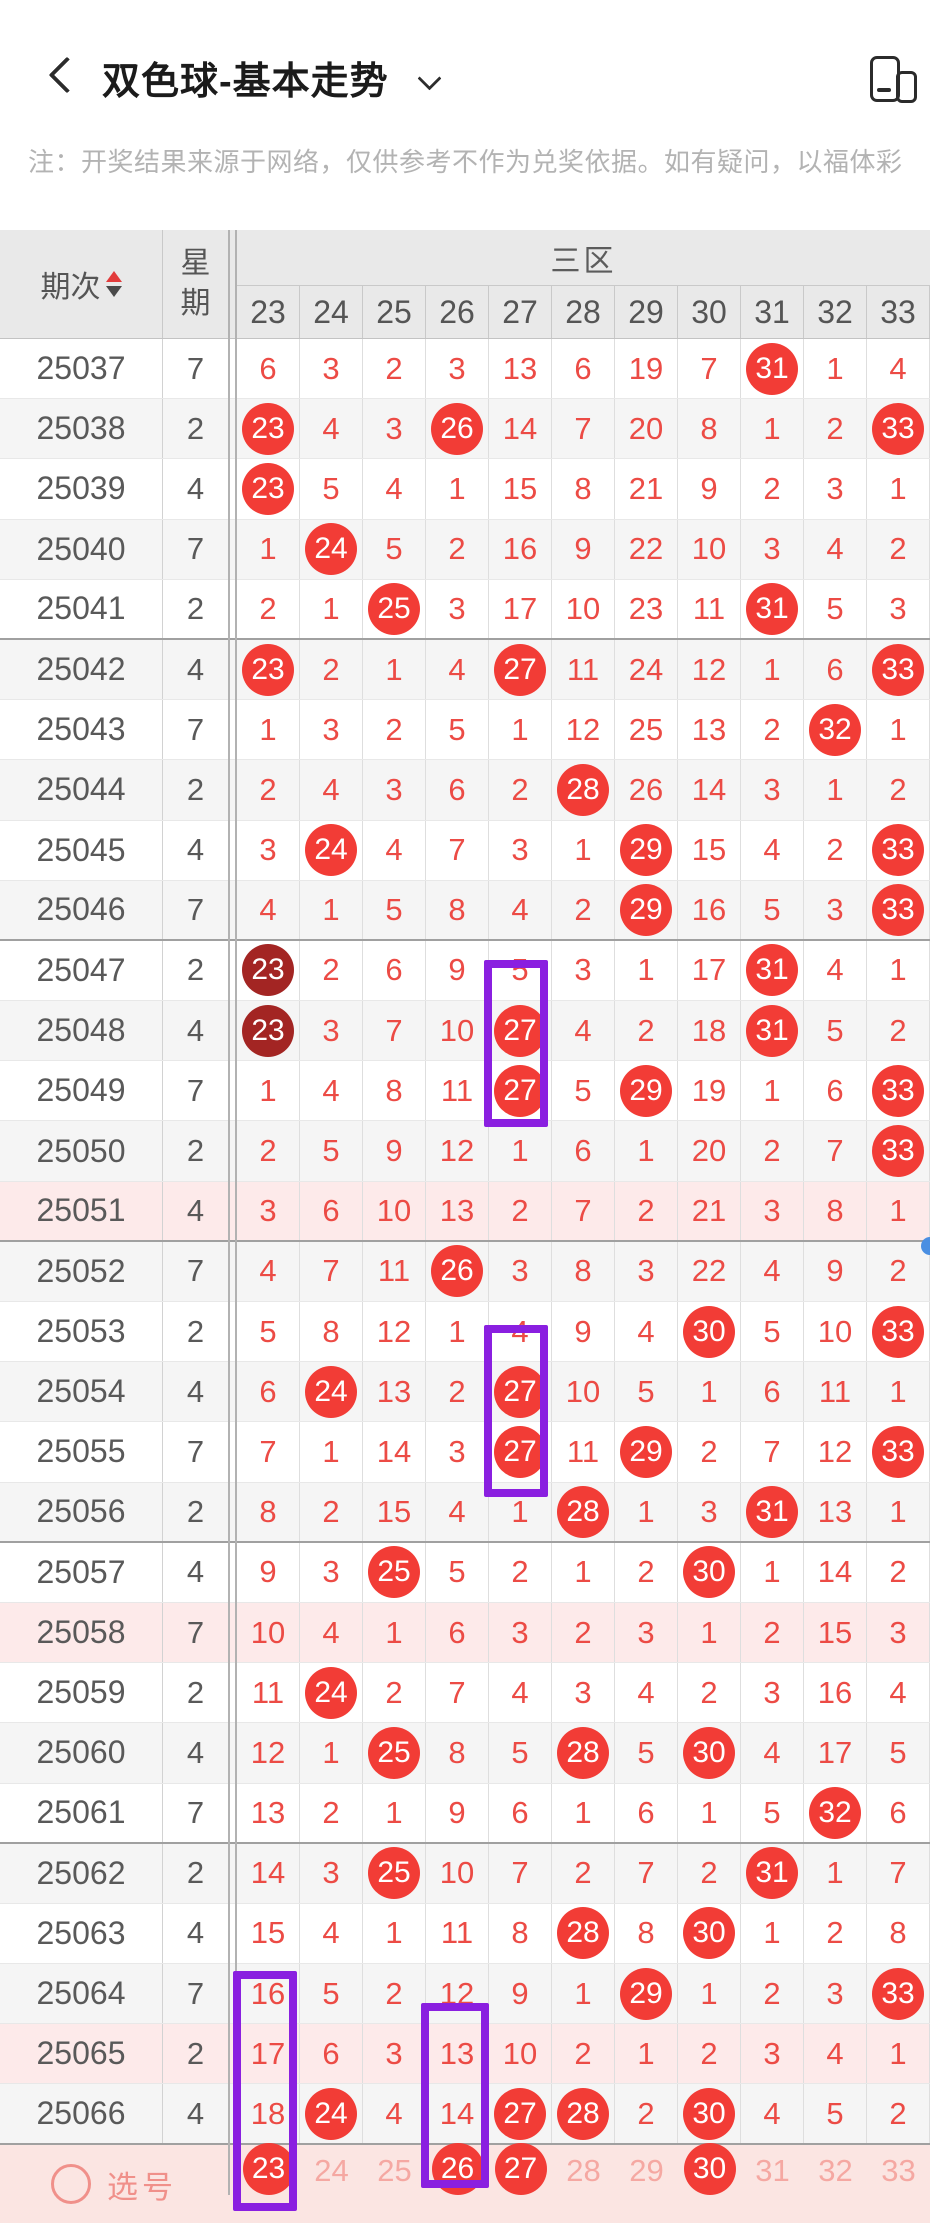  Describe the element at coordinates (520, 608) in the screenshot. I see `miss-count: 17` at that location.